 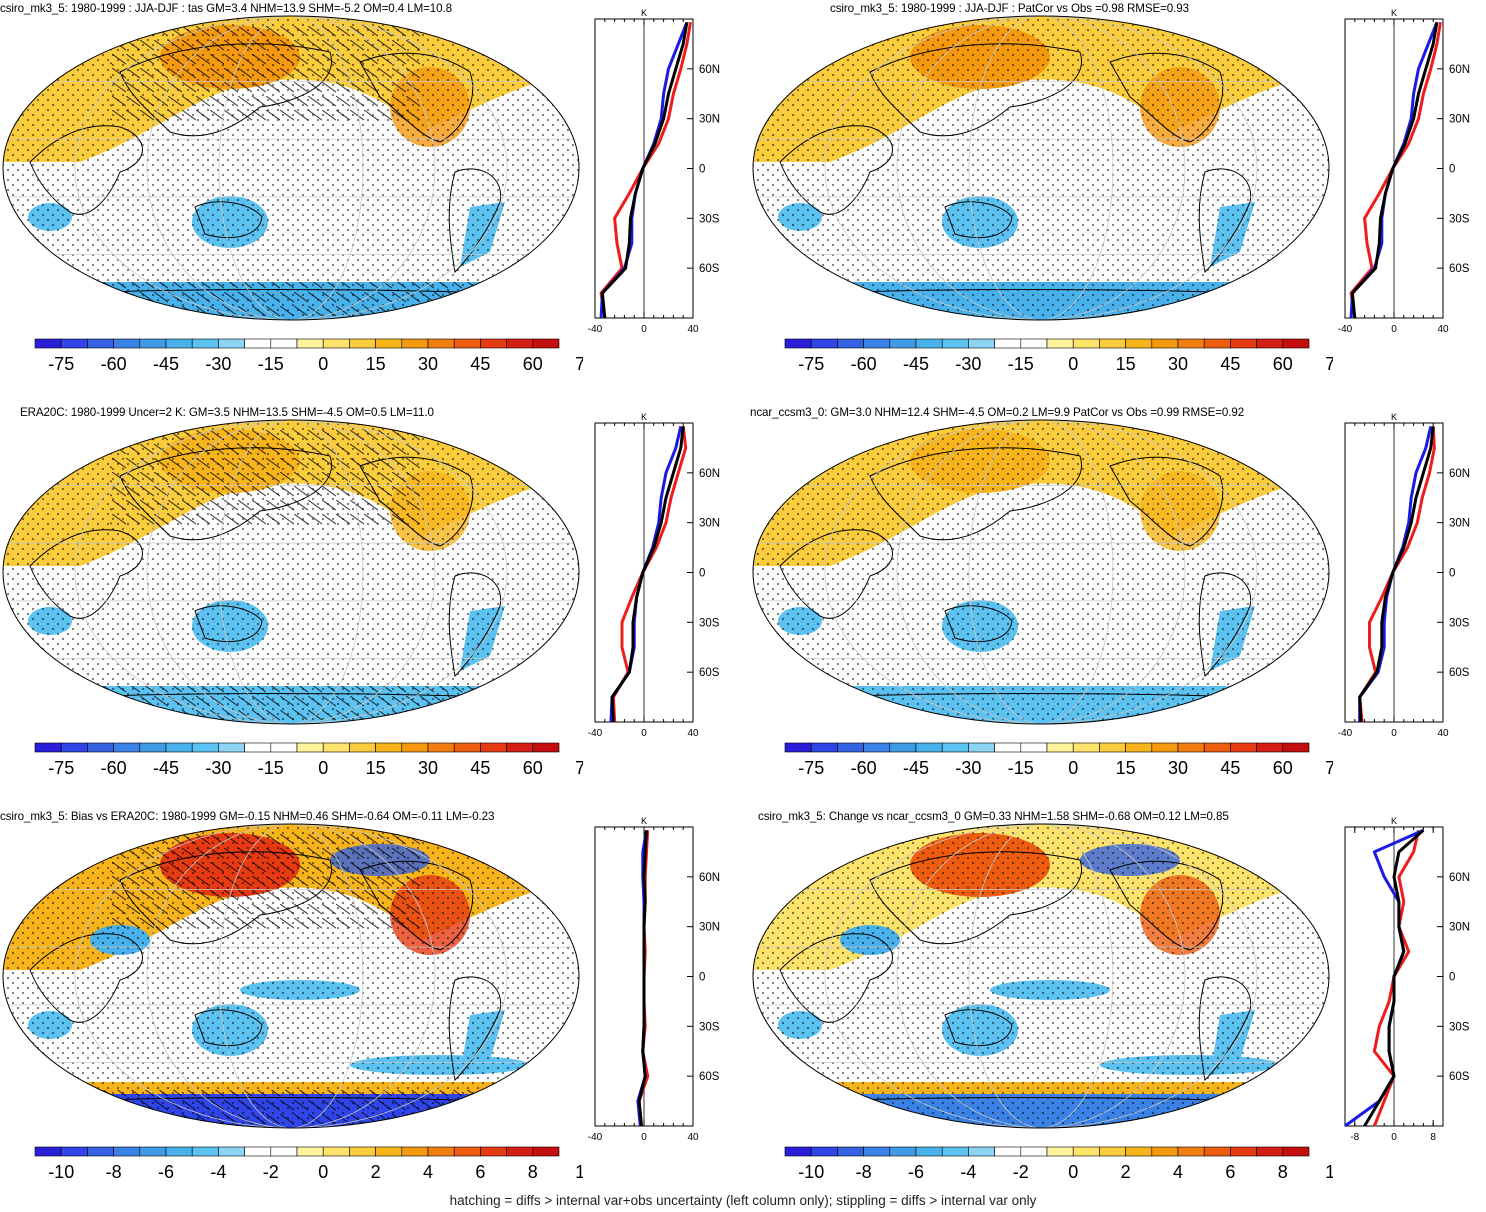 I want to click on x-tick-label: 40, so click(x=693, y=1137).